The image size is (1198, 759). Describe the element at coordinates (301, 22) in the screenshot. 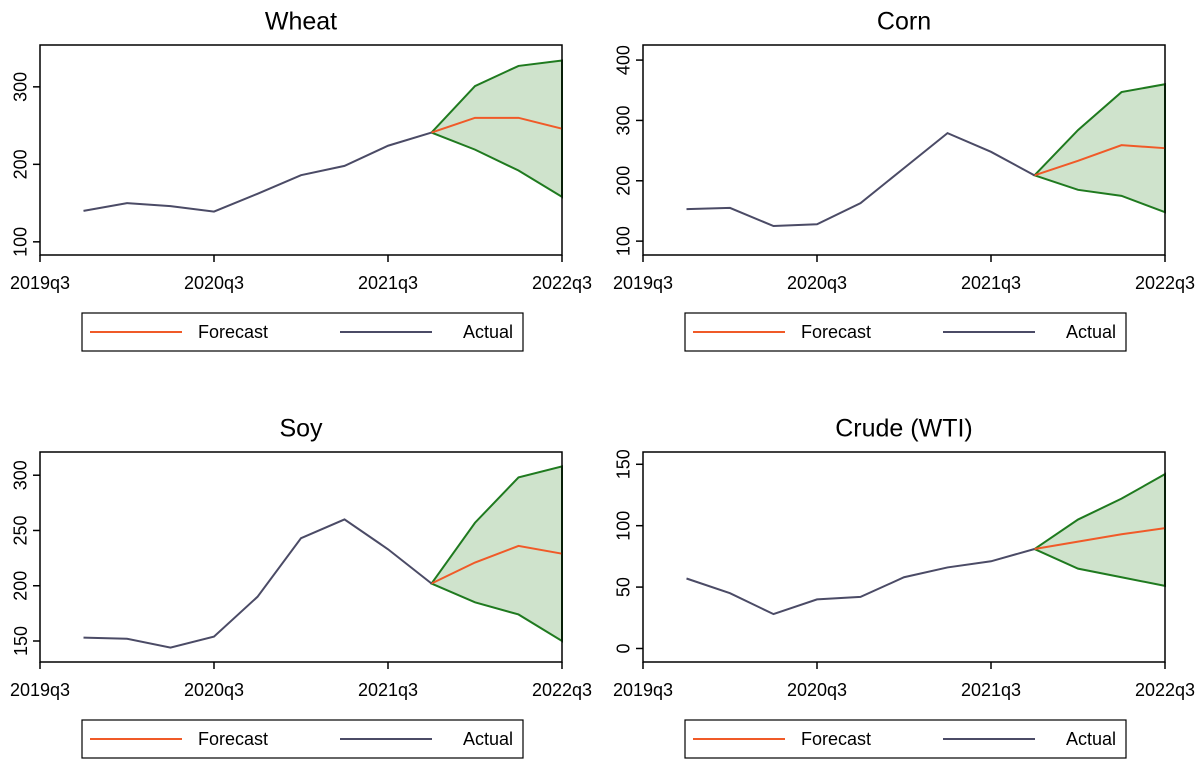

I see `panel-title: Wheat` at that location.